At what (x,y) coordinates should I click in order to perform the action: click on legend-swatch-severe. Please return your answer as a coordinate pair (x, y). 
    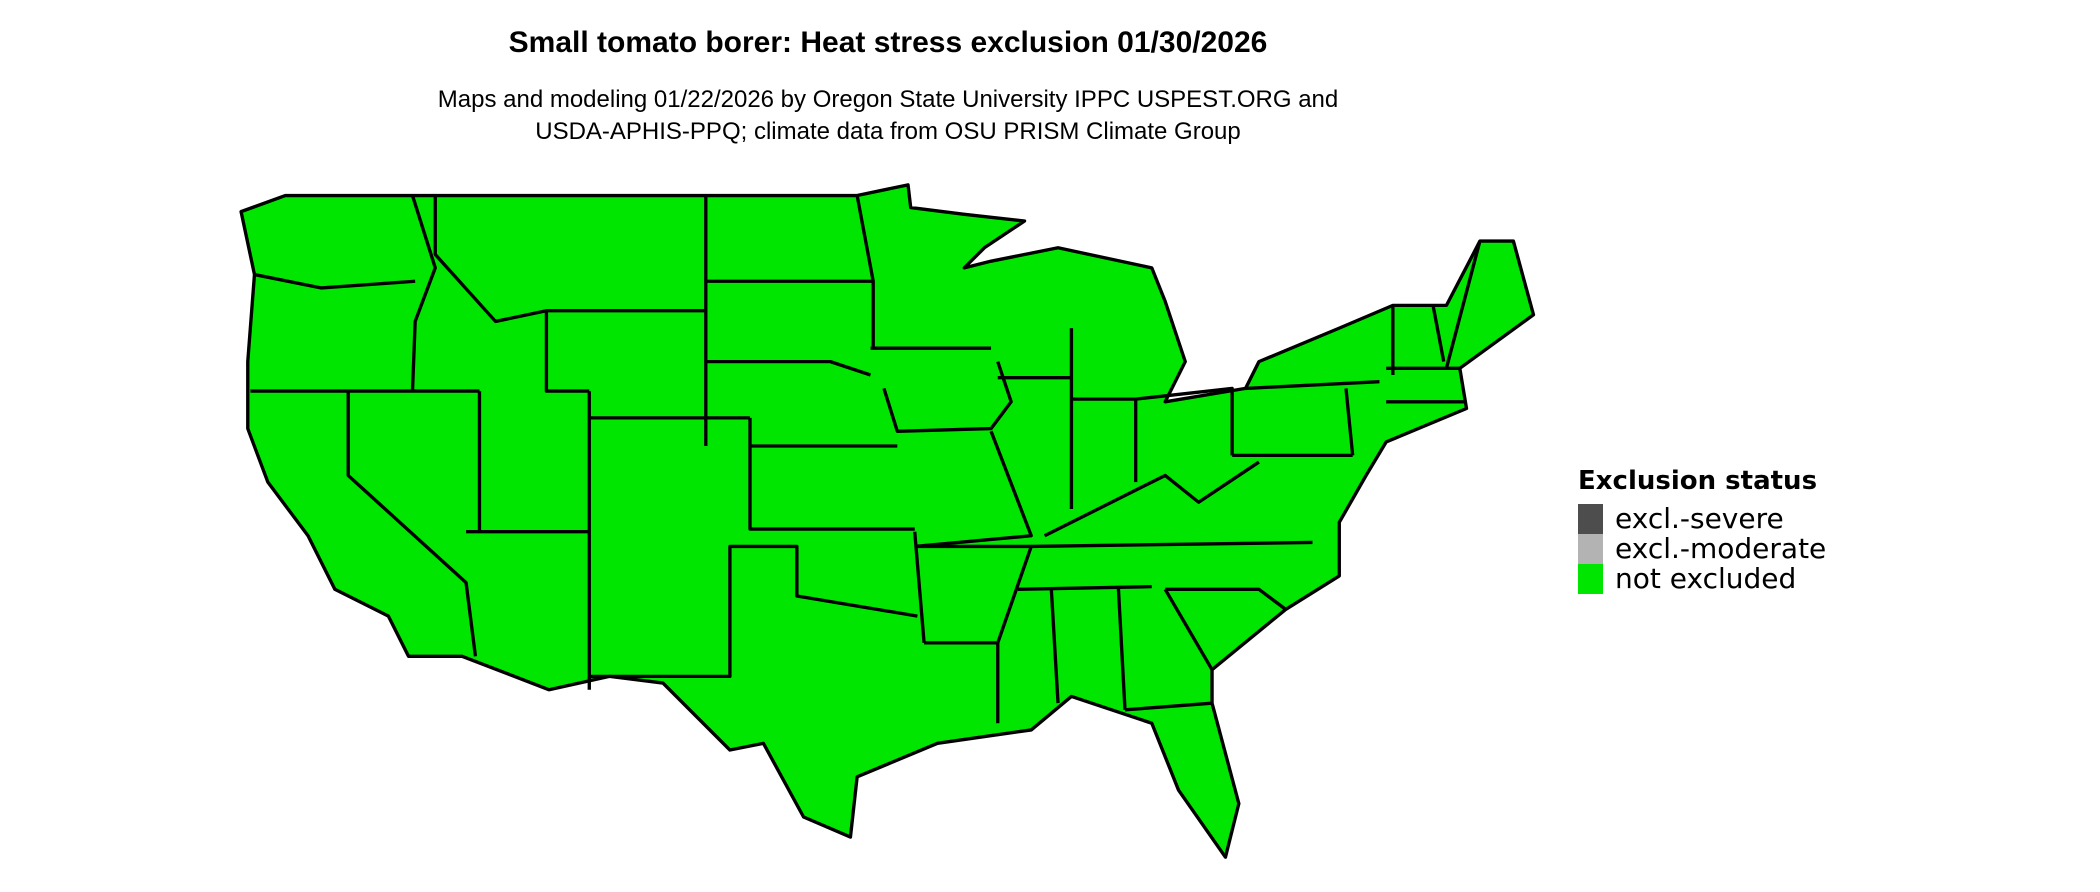
    Looking at the image, I should click on (1590, 519).